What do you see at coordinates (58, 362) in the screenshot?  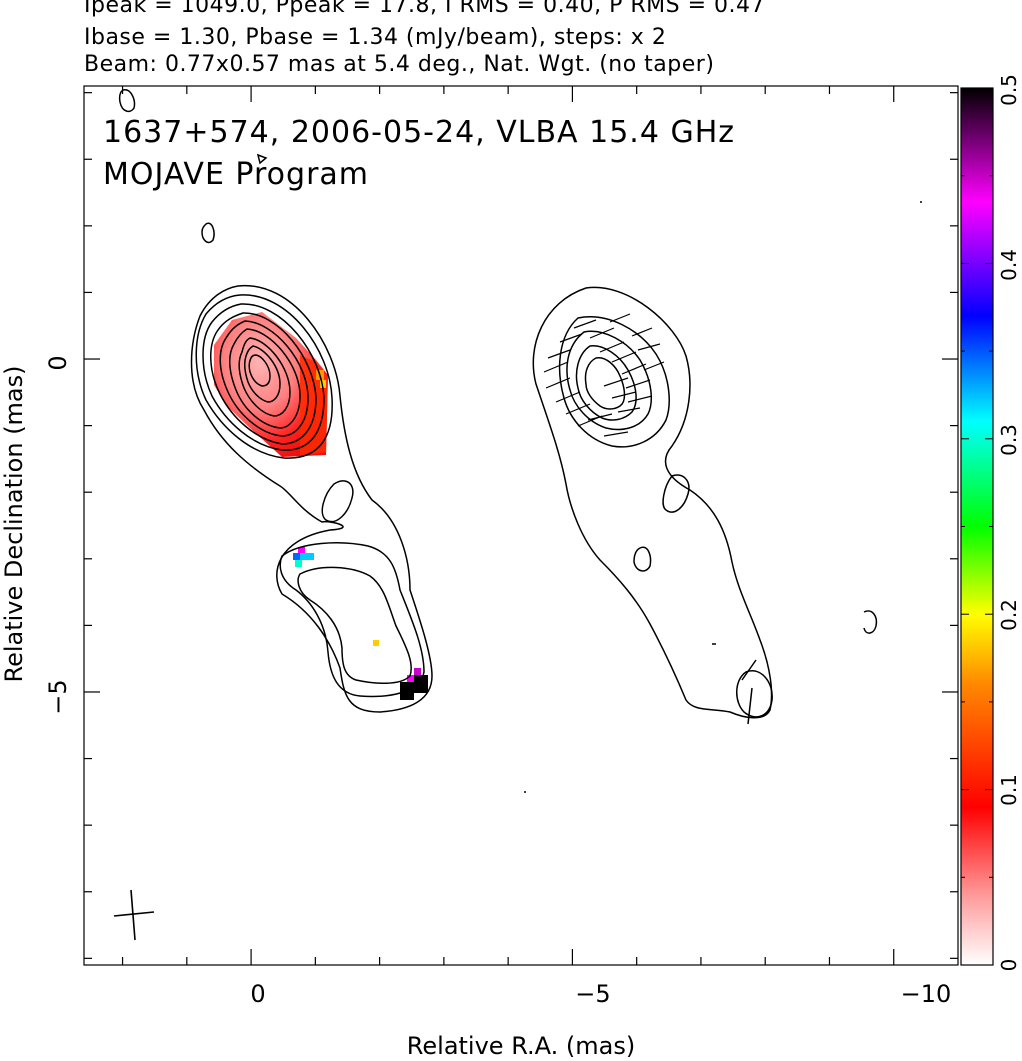 I see `y-tick-label-0: 0` at bounding box center [58, 362].